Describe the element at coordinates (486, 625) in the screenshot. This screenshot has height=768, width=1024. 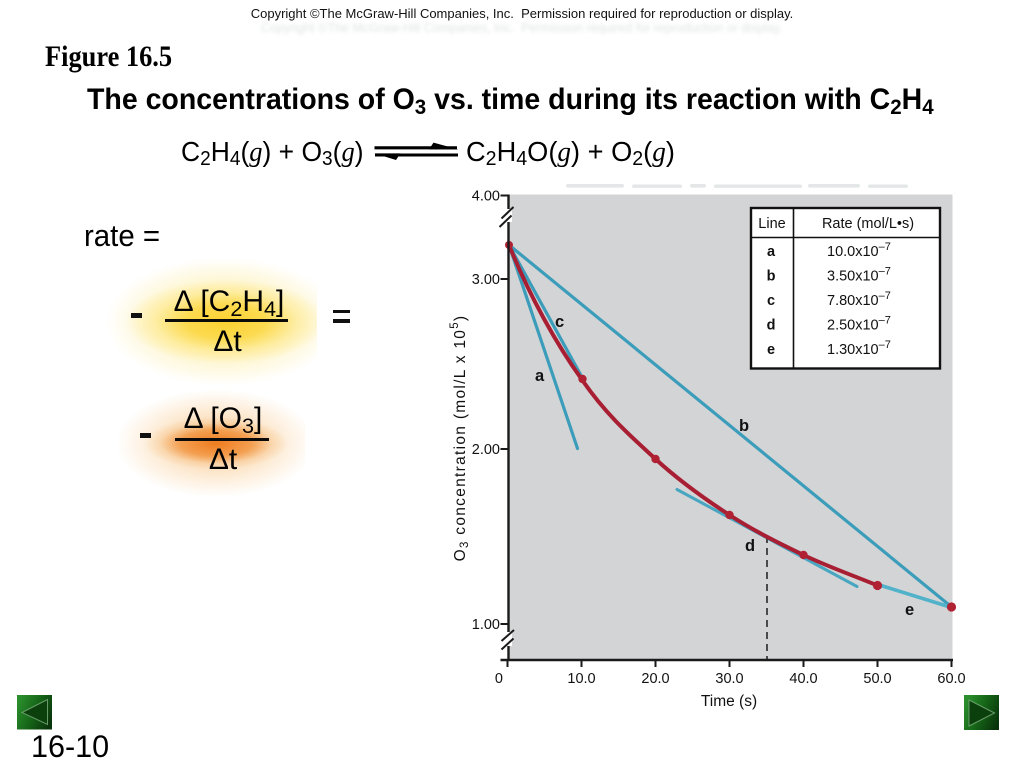
I see `svg-text: 1.00` at that location.